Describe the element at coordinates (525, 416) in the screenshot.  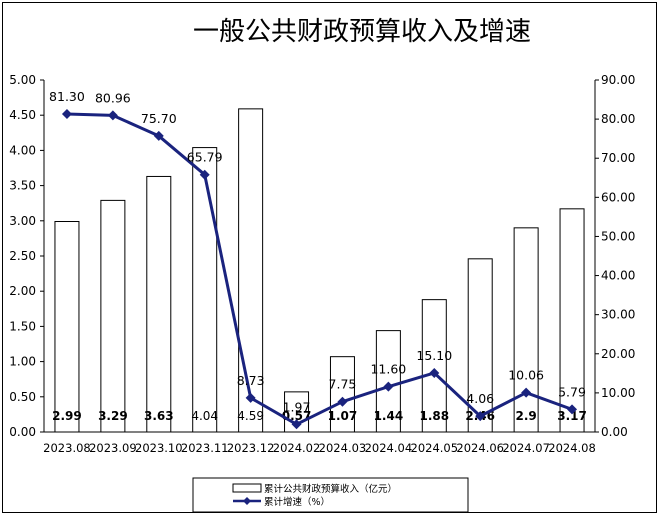
I see `revenue-bar-label: 2.9` at that location.